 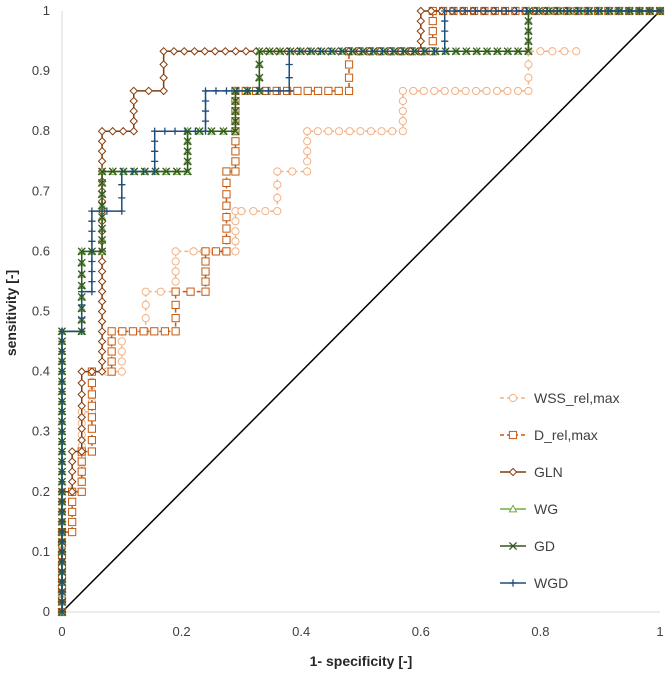 I want to click on x-axis-title: 1- specificity [-], so click(x=361, y=661).